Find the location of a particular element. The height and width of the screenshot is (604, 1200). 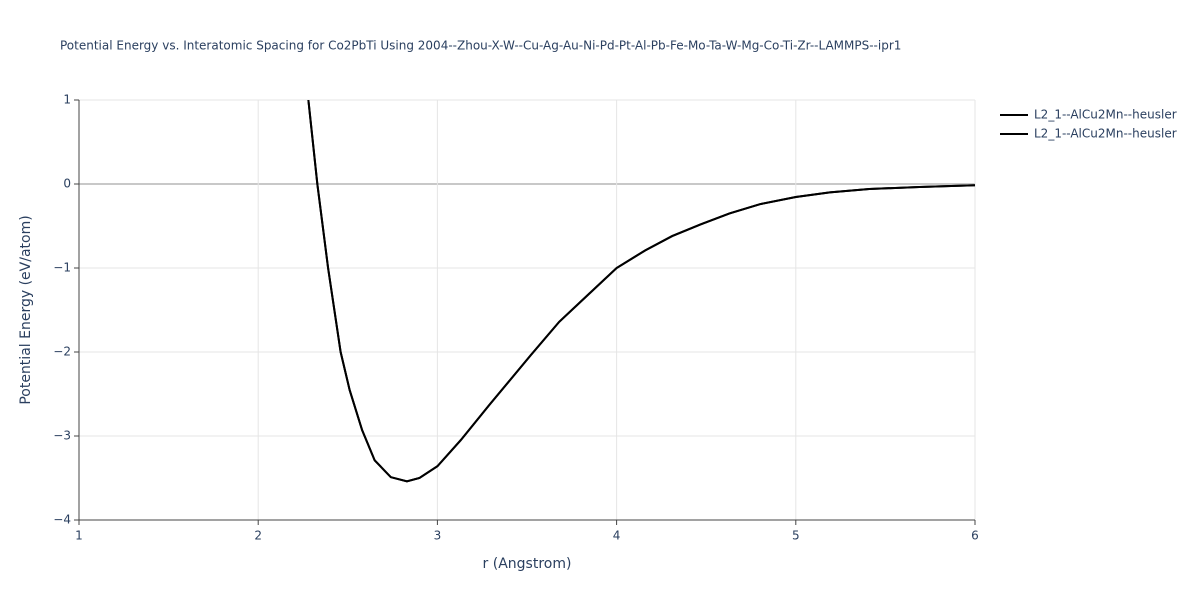

x-tick-label: 5 is located at coordinates (796, 536).